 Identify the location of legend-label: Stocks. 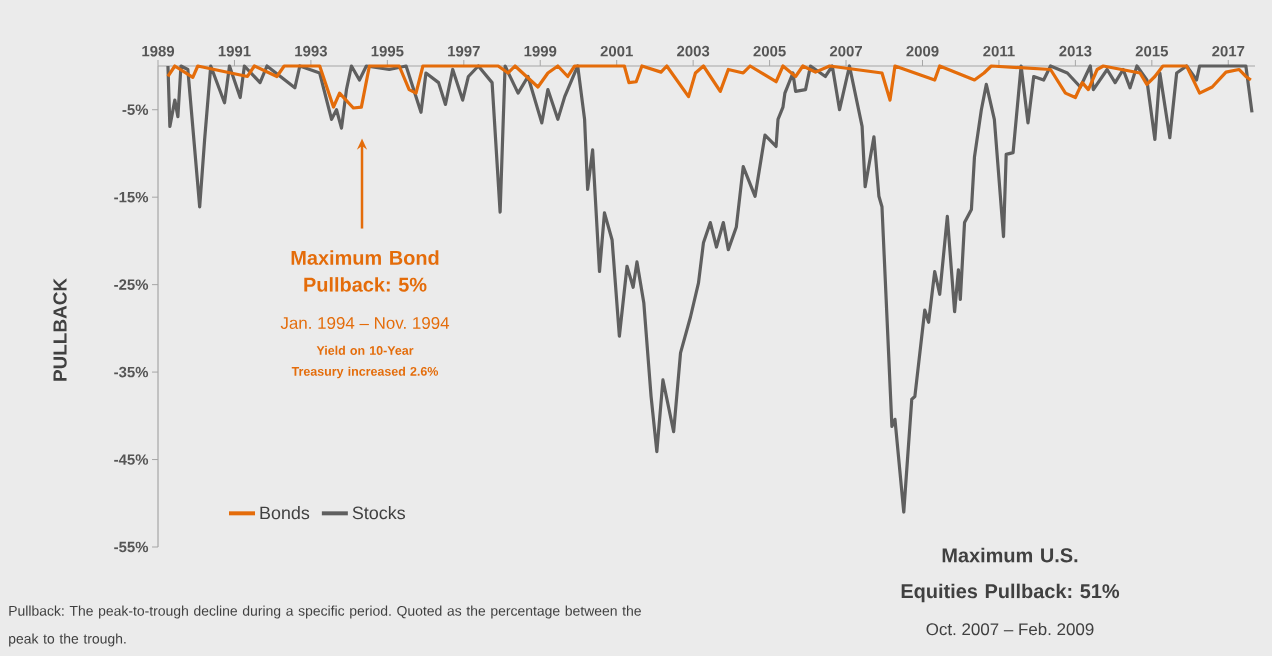
(379, 513).